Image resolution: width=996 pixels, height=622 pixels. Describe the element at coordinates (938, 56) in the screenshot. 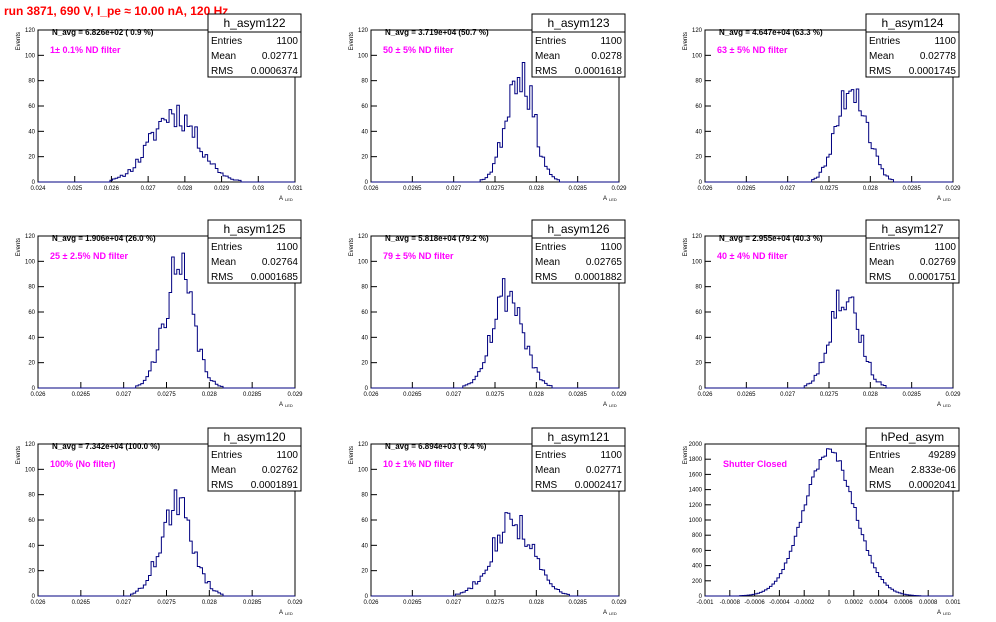

I see `stat-value: 0.02778` at that location.